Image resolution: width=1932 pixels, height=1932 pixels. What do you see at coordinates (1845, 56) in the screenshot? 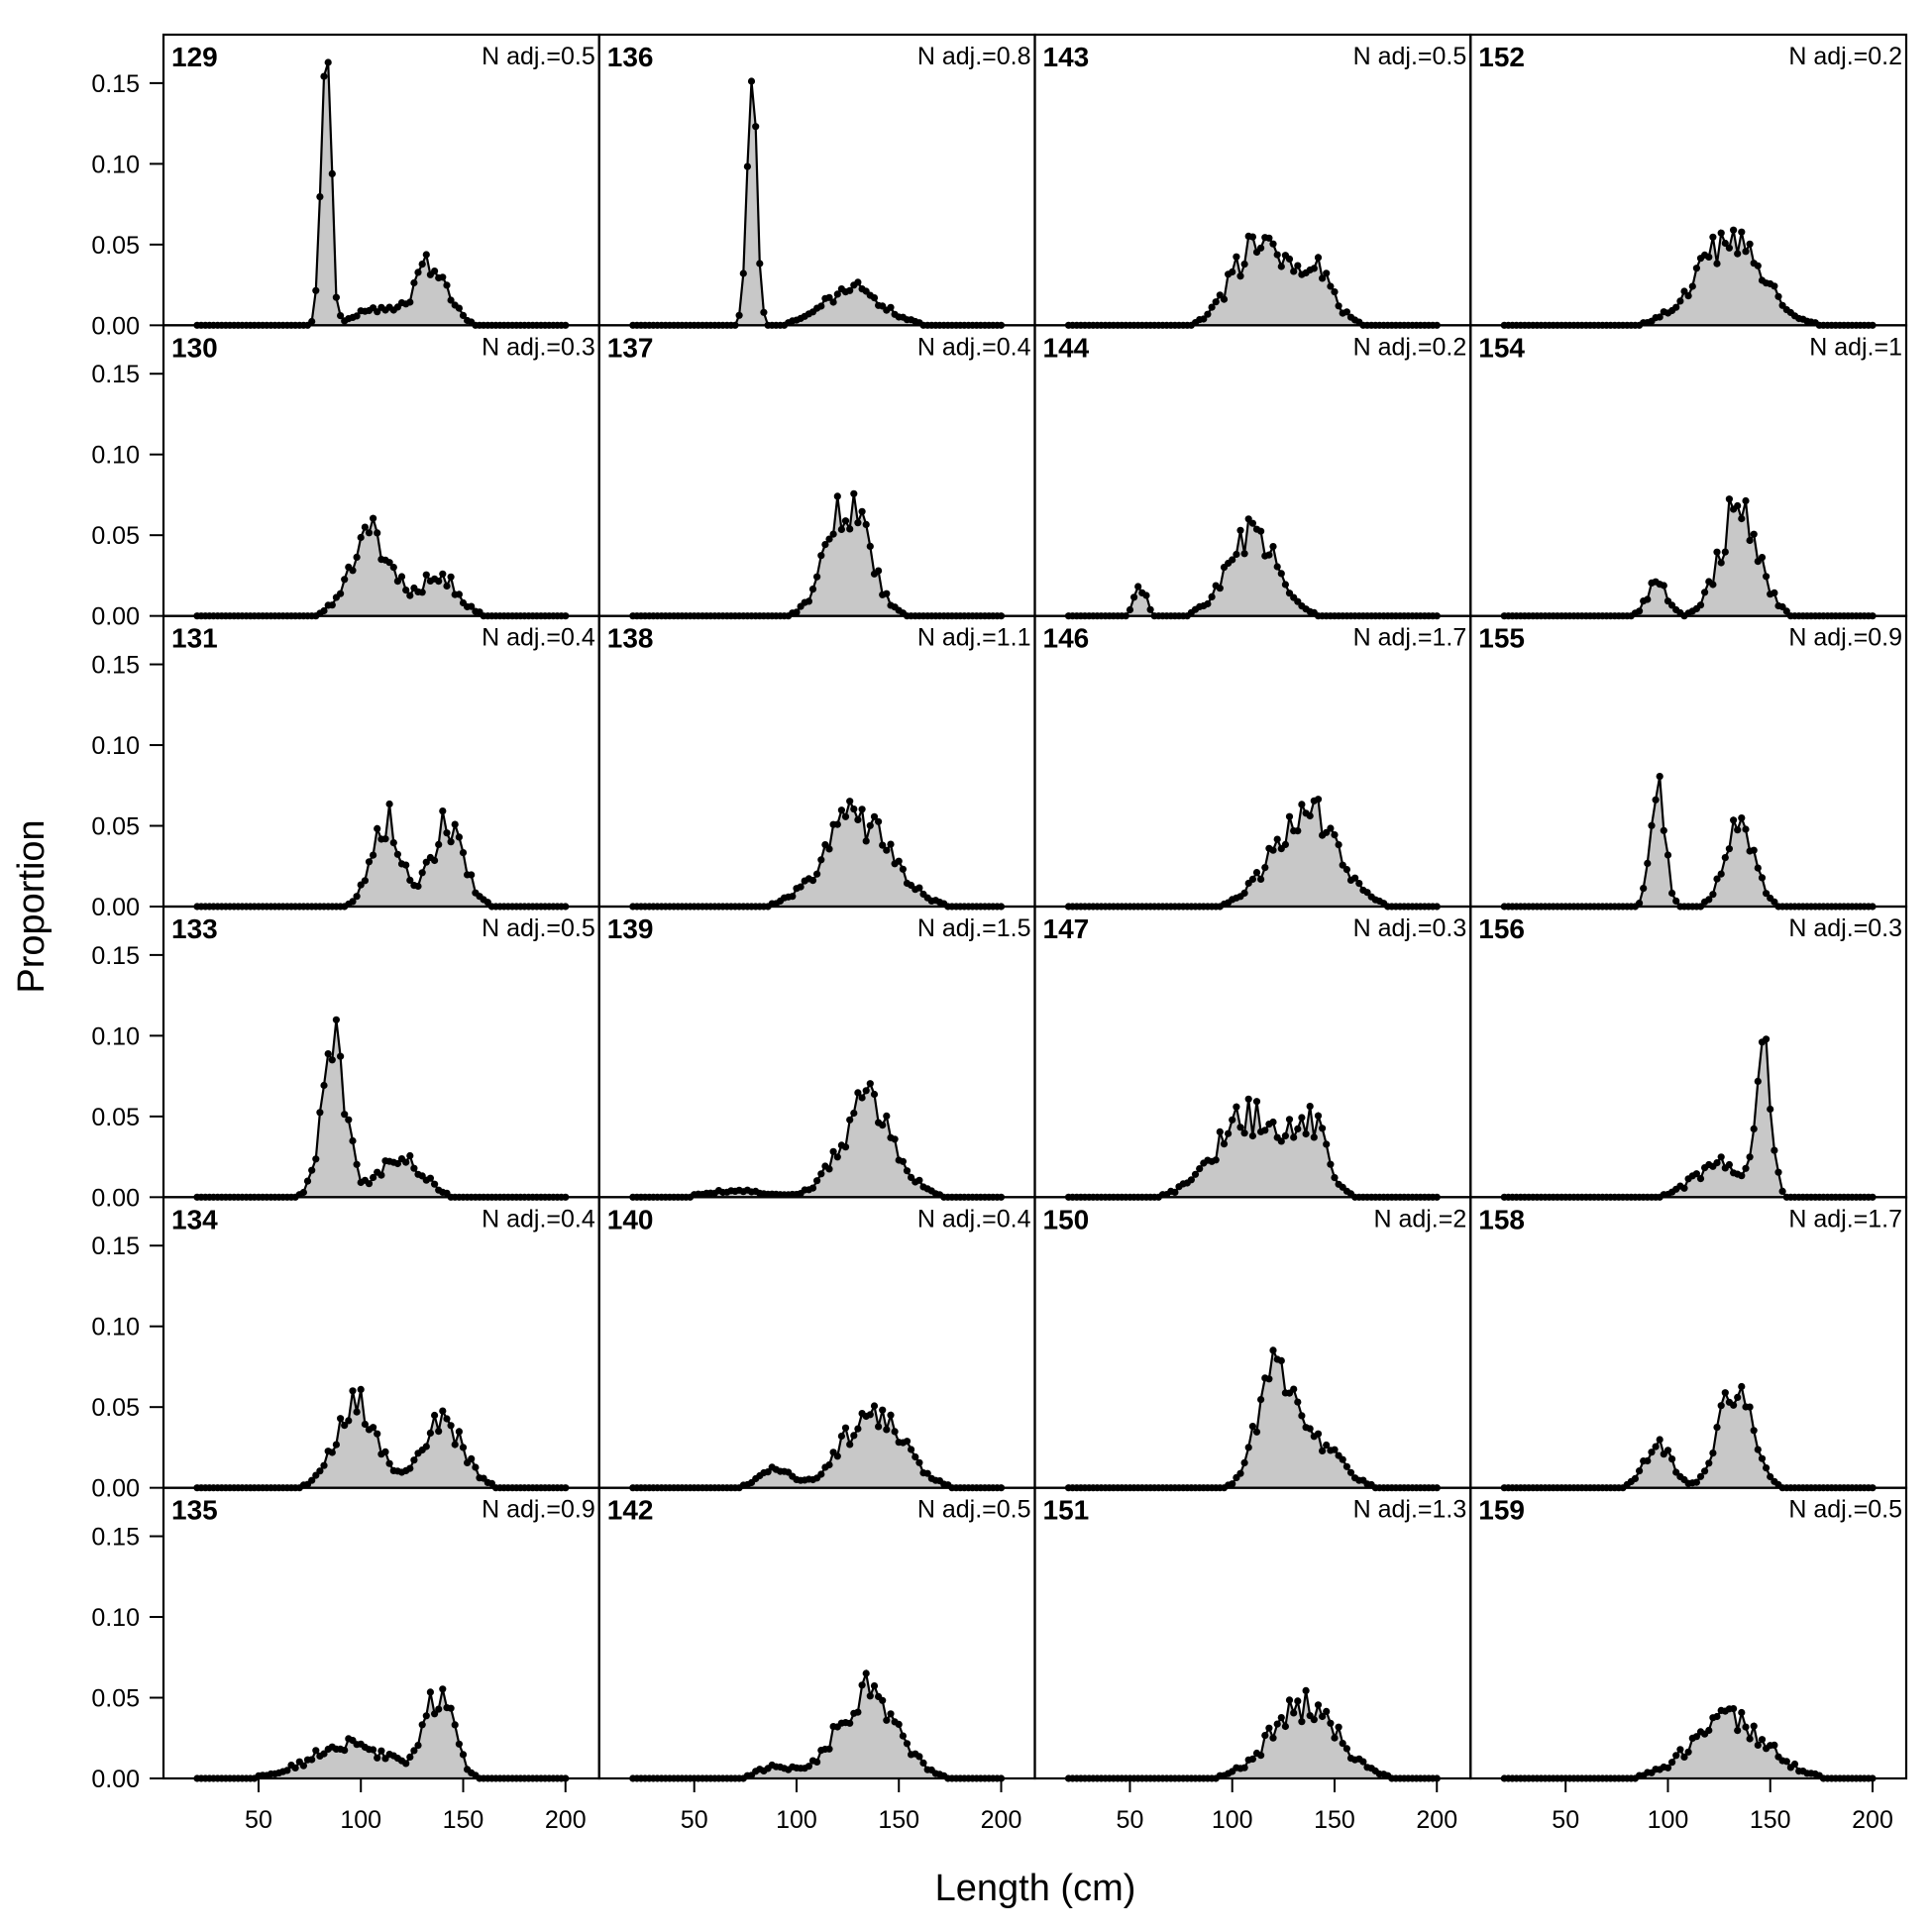
I see `n-adj-label: N adj.=0.2` at bounding box center [1845, 56].